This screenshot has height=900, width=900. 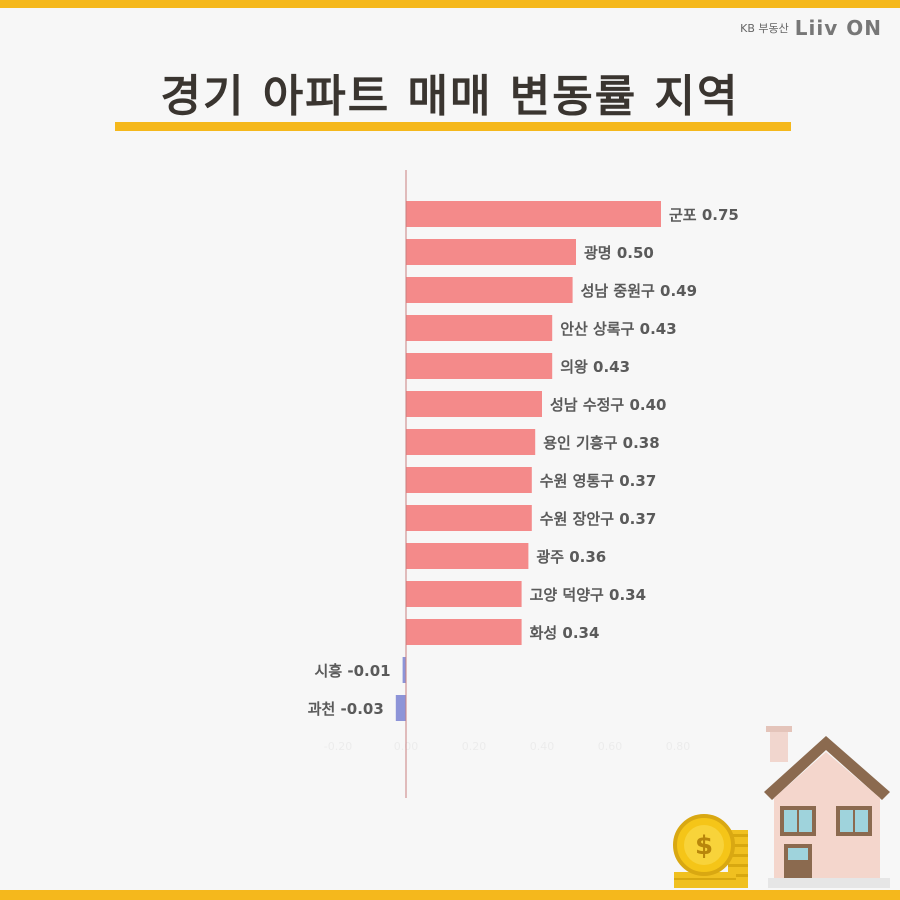 What do you see at coordinates (353, 671) in the screenshot?
I see `bar-label-12: 시흥 -0.01` at bounding box center [353, 671].